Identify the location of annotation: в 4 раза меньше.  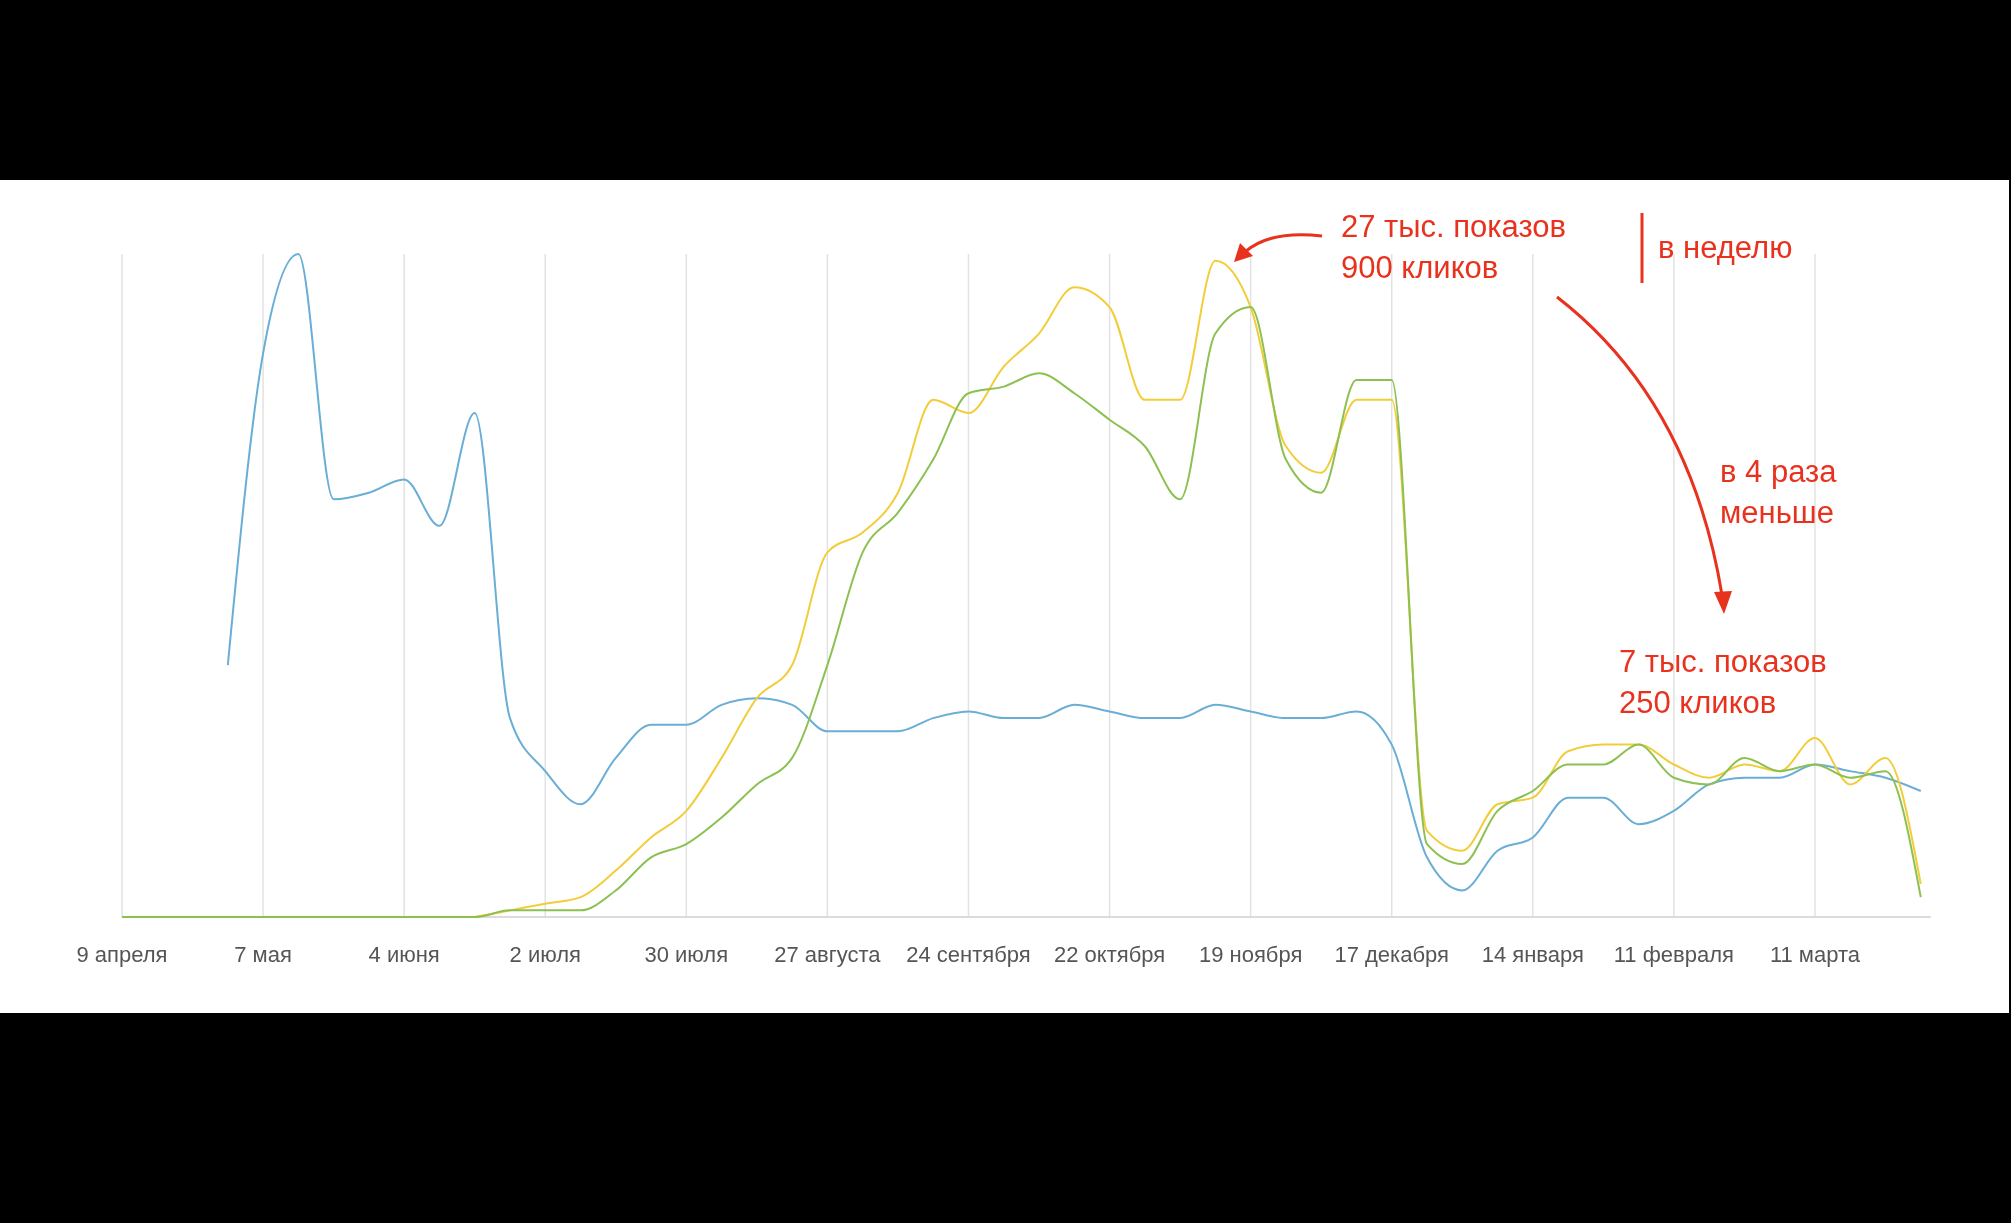
(1779, 492).